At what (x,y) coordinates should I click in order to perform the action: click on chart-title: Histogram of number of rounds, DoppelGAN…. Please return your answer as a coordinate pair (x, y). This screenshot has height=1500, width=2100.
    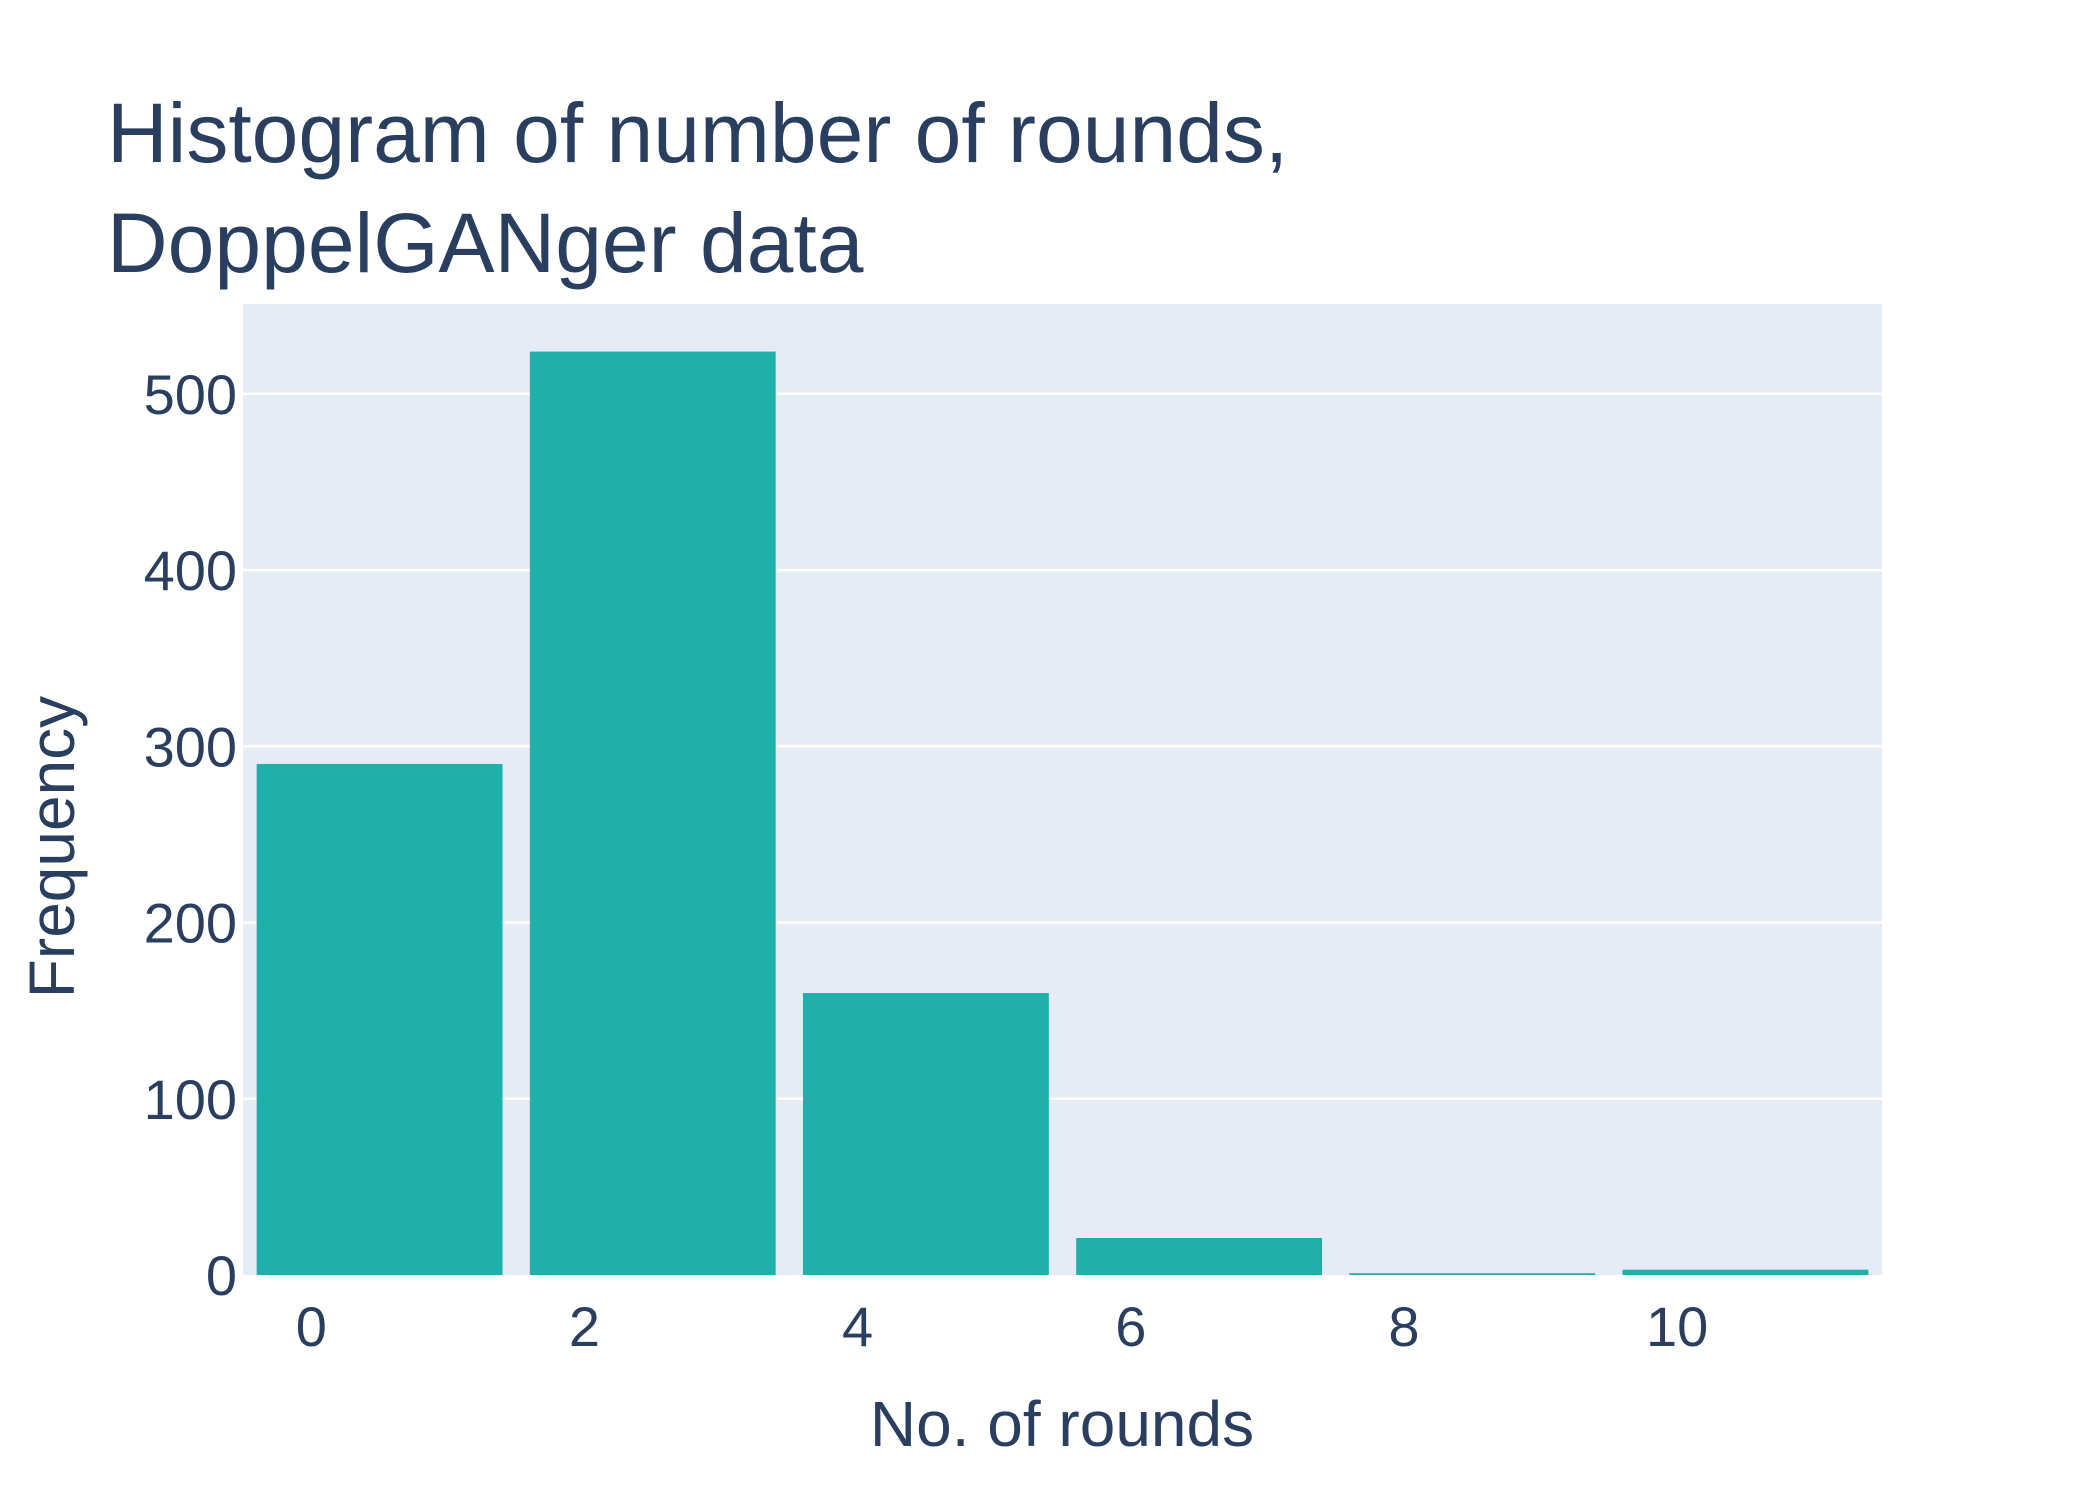
    Looking at the image, I should click on (957, 188).